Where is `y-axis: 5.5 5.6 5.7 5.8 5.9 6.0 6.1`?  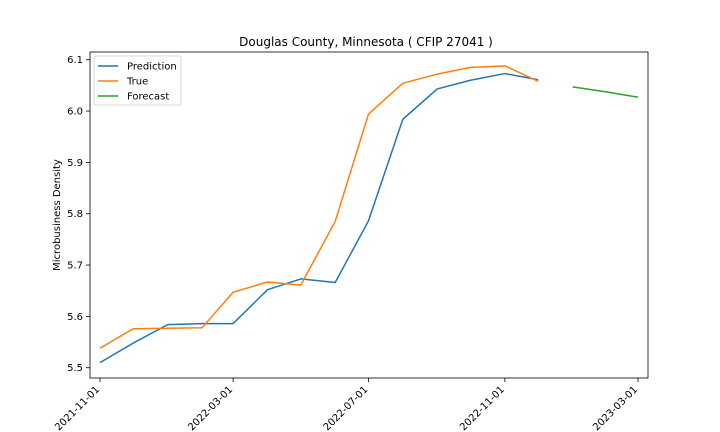
y-axis: 5.5 5.6 5.7 5.8 5.9 6.0 6.1 is located at coordinates (78, 214).